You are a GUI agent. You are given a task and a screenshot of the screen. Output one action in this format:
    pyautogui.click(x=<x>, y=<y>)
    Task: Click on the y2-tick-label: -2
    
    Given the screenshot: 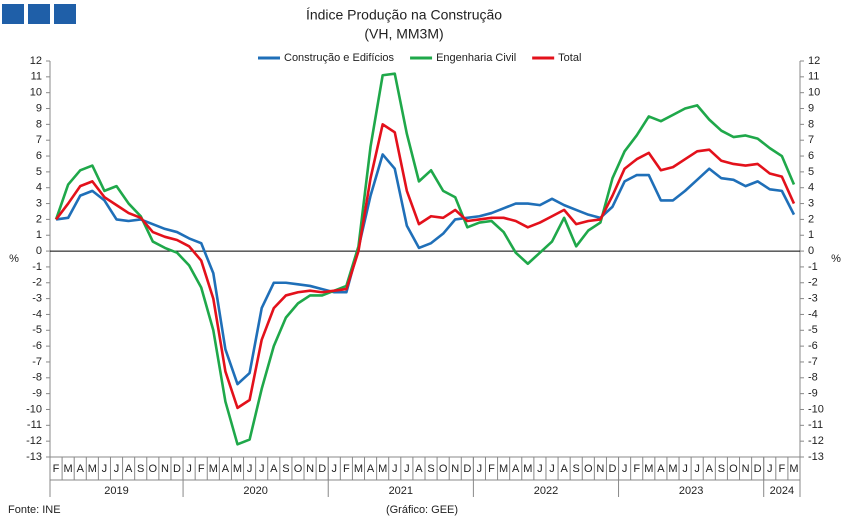 What is the action you would take?
    pyautogui.click(x=813, y=283)
    